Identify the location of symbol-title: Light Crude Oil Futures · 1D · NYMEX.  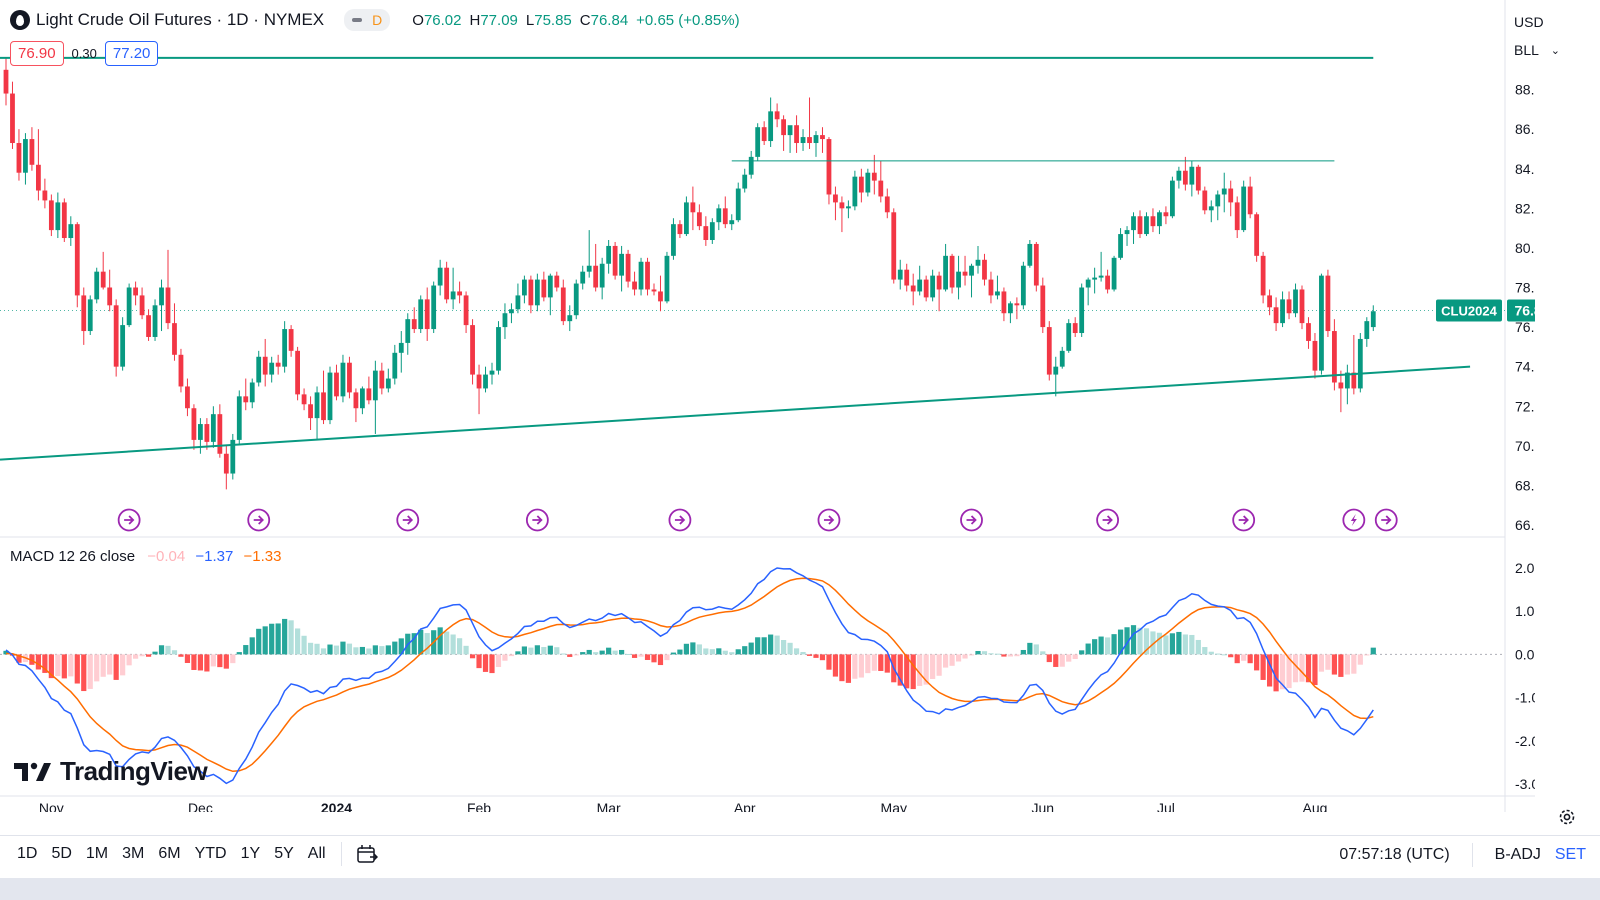
(180, 19).